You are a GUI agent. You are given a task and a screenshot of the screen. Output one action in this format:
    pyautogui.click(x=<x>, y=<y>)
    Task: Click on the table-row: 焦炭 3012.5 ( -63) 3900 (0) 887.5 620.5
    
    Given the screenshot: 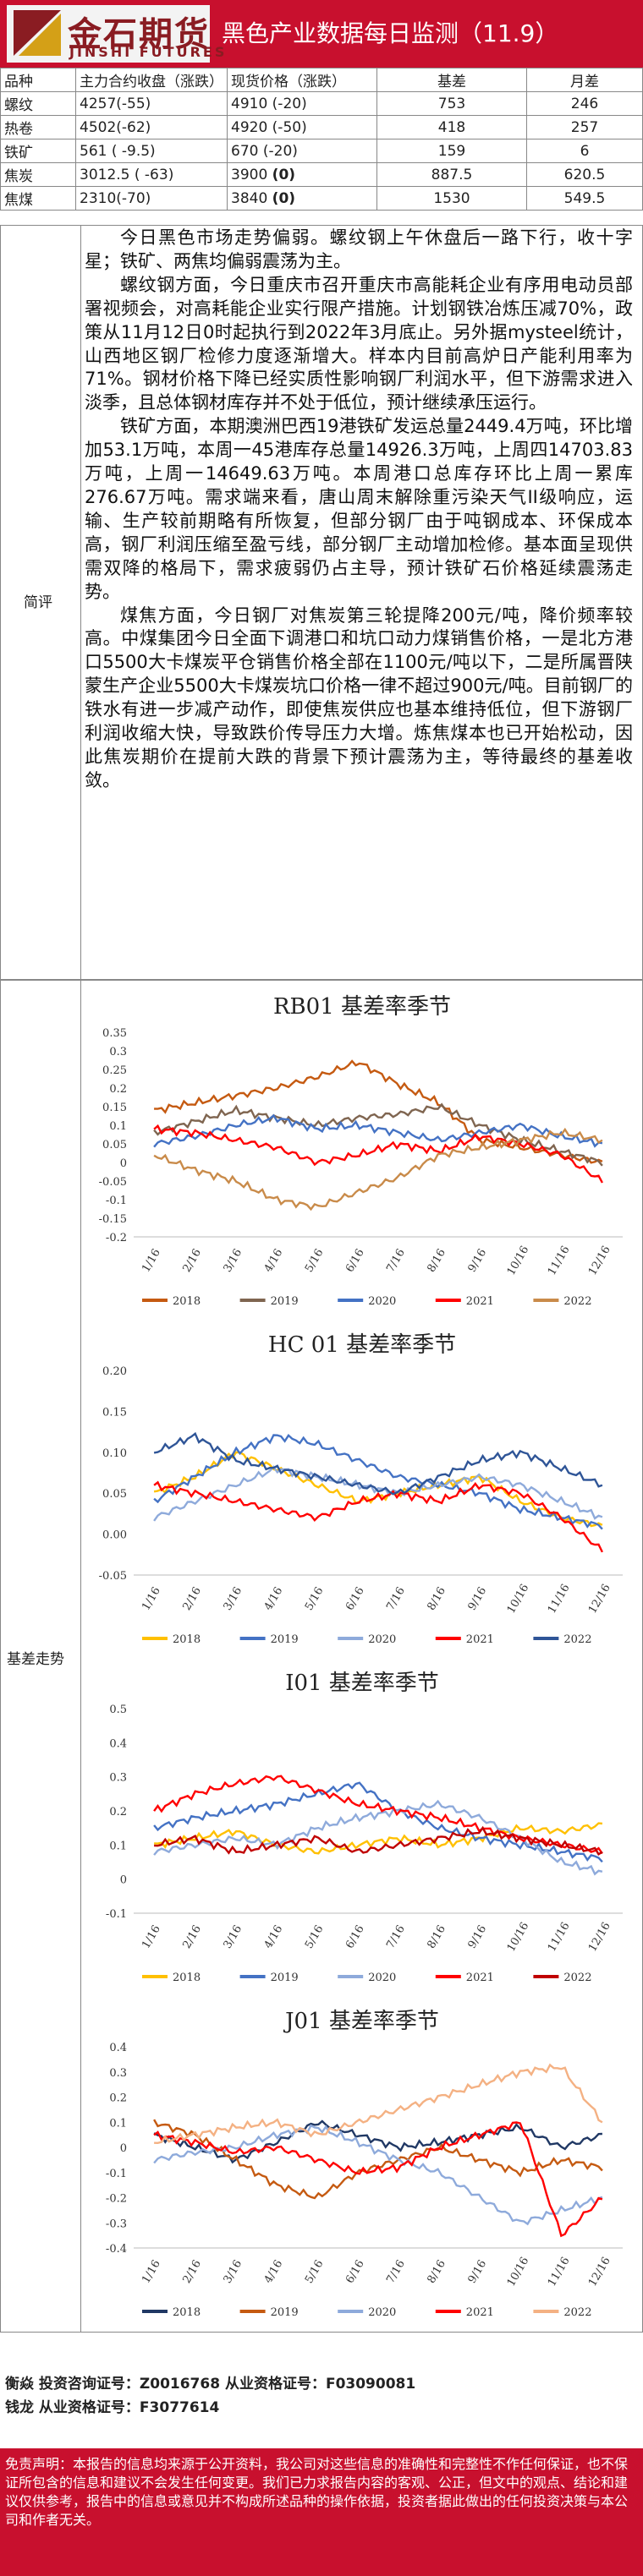 What is the action you would take?
    pyautogui.click(x=321, y=174)
    